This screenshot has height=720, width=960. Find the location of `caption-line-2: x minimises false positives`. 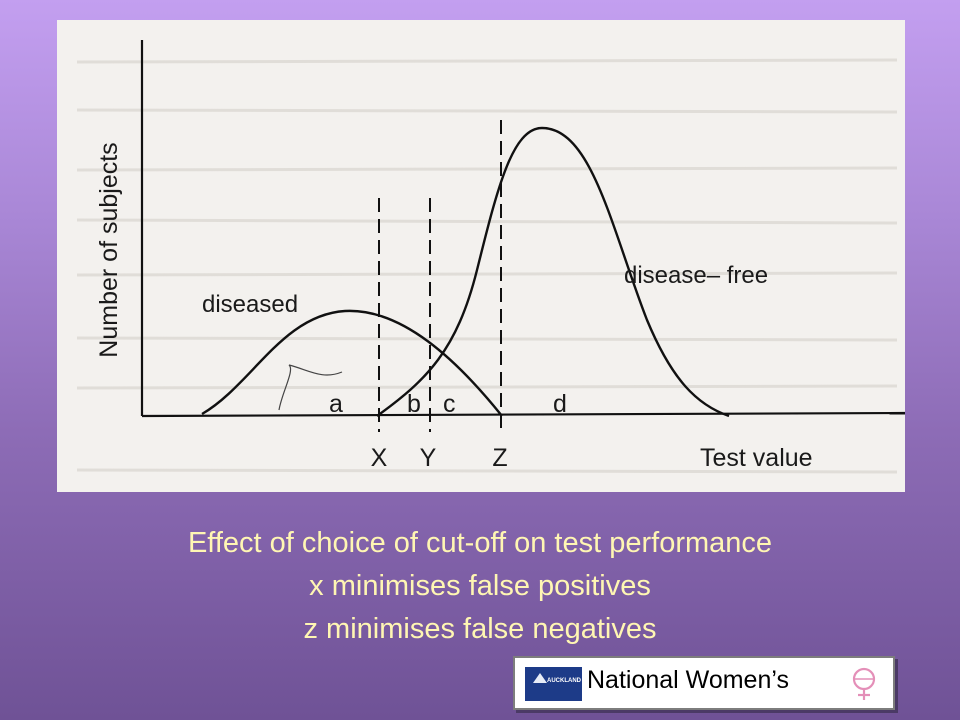

caption-line-2: x minimises false positives is located at coordinates (480, 586).